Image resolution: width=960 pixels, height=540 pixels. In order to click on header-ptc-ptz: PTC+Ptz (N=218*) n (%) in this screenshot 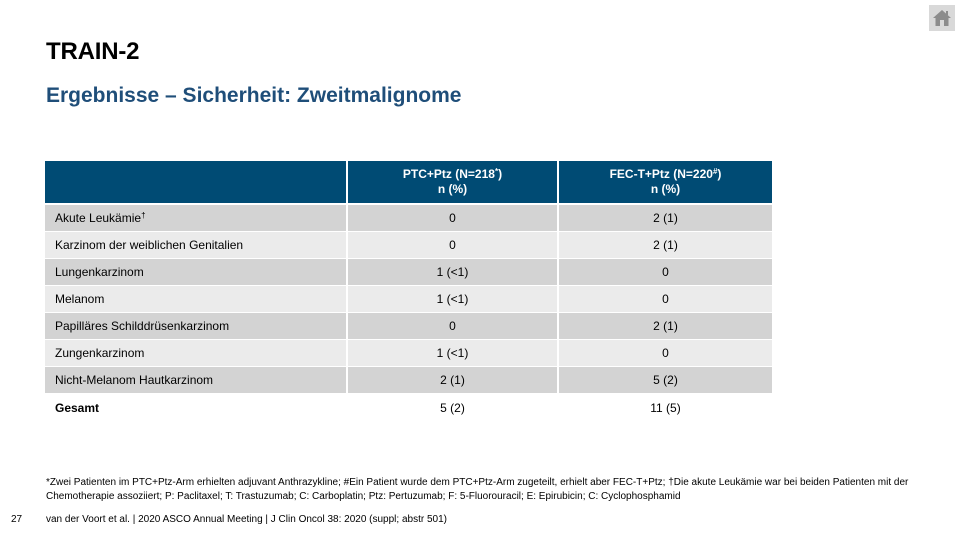, I will do `click(453, 183)`.